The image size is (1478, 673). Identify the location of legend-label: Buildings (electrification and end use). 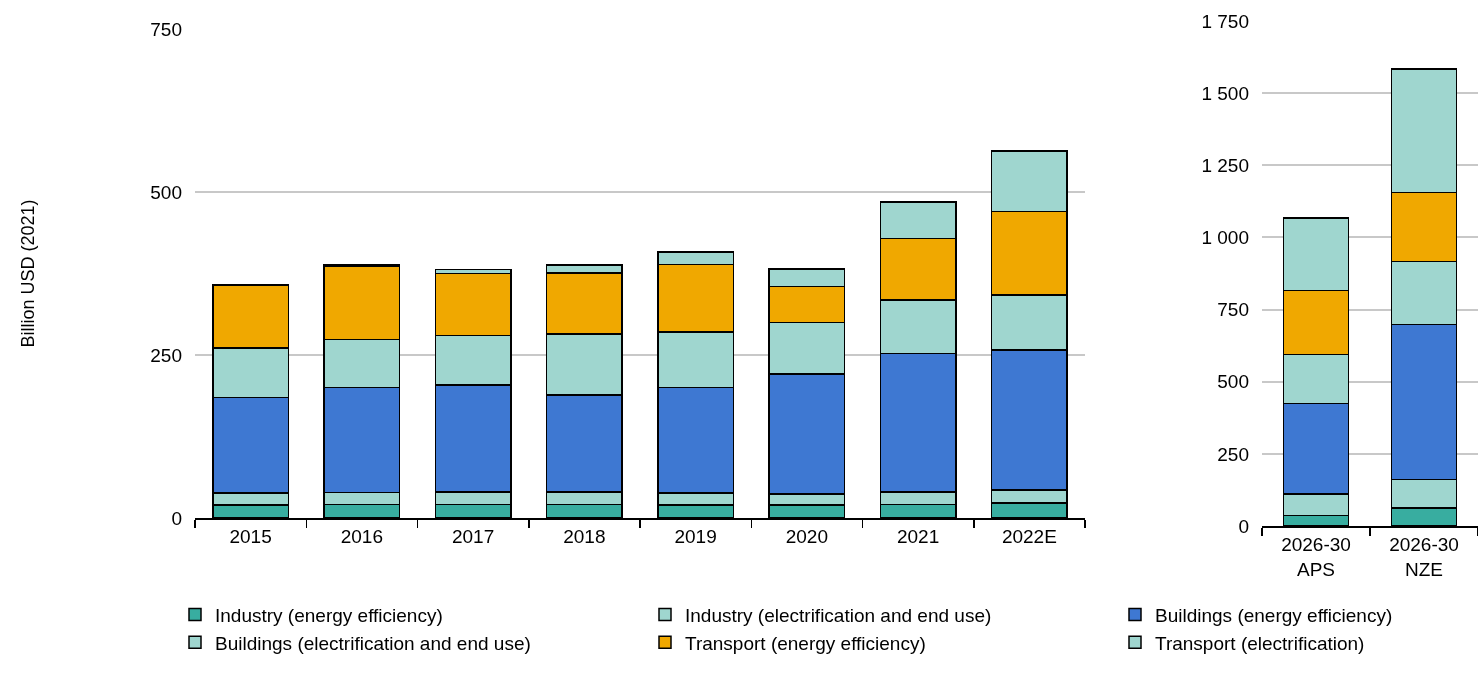
(373, 643).